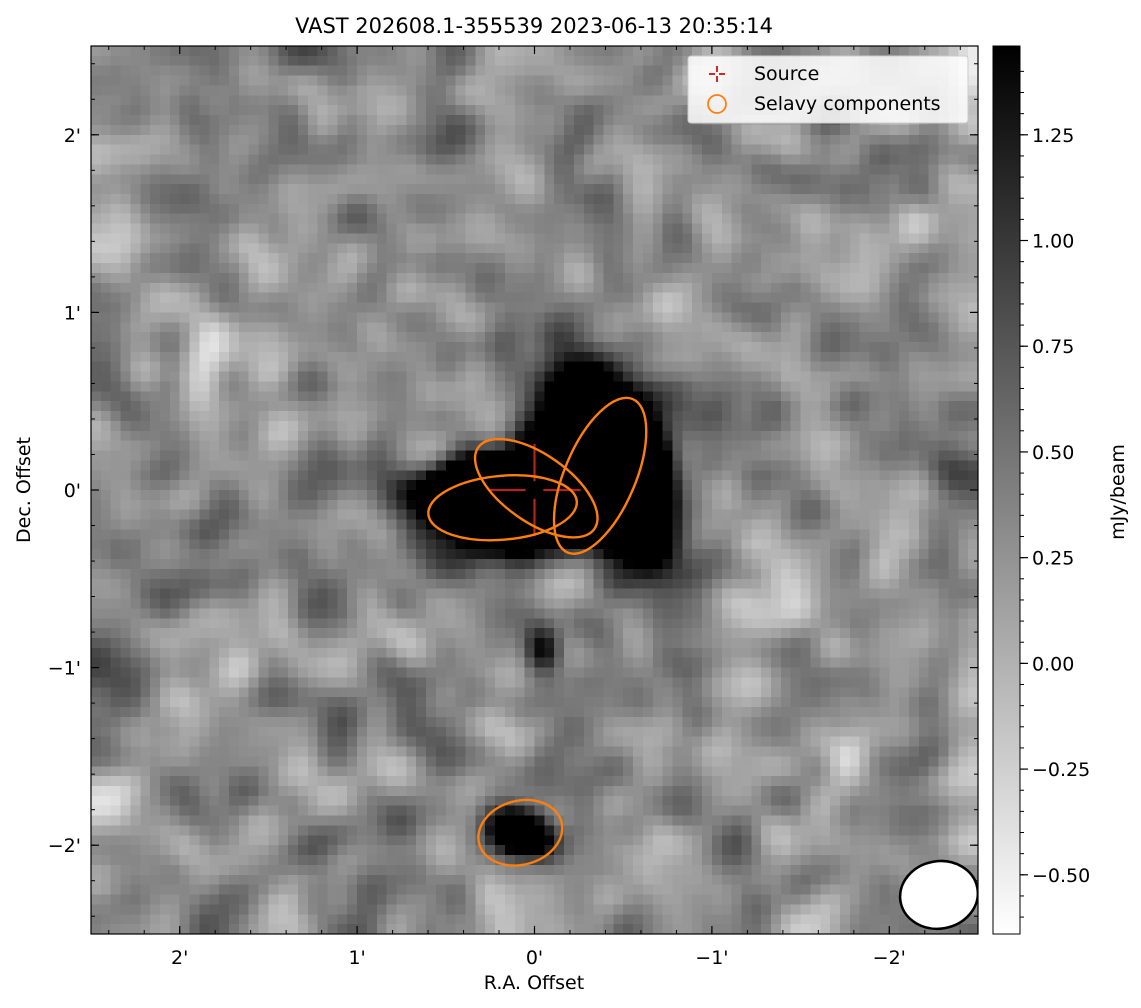 This screenshot has height=1008, width=1141. What do you see at coordinates (847, 104) in the screenshot?
I see `legend-selavy-label: Selavy components` at bounding box center [847, 104].